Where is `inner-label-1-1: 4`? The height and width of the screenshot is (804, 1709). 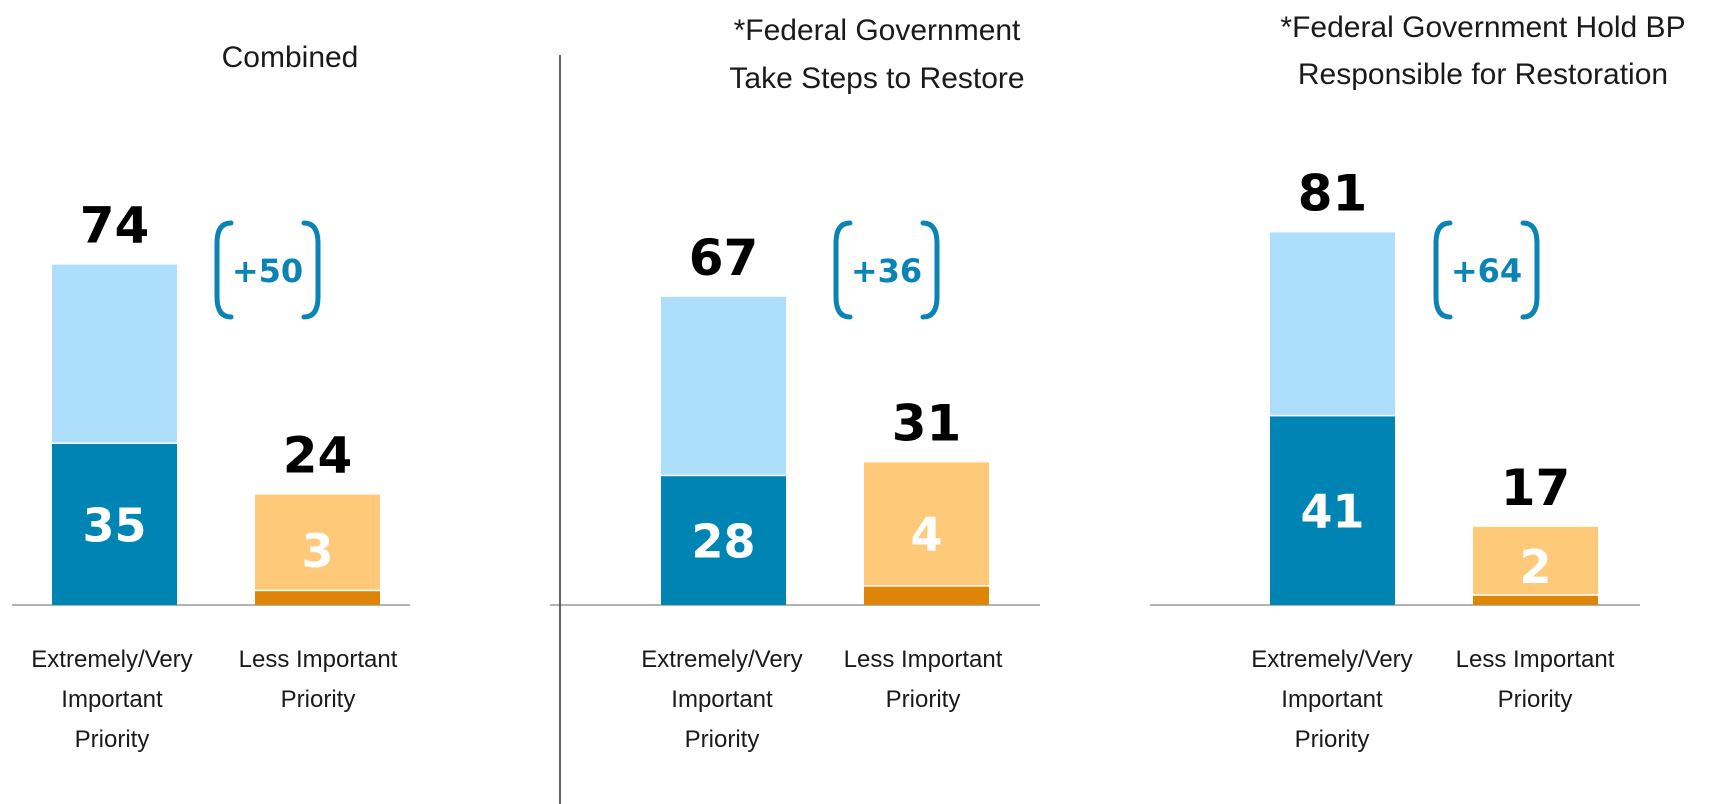
inner-label-1-1: 4 is located at coordinates (926, 535).